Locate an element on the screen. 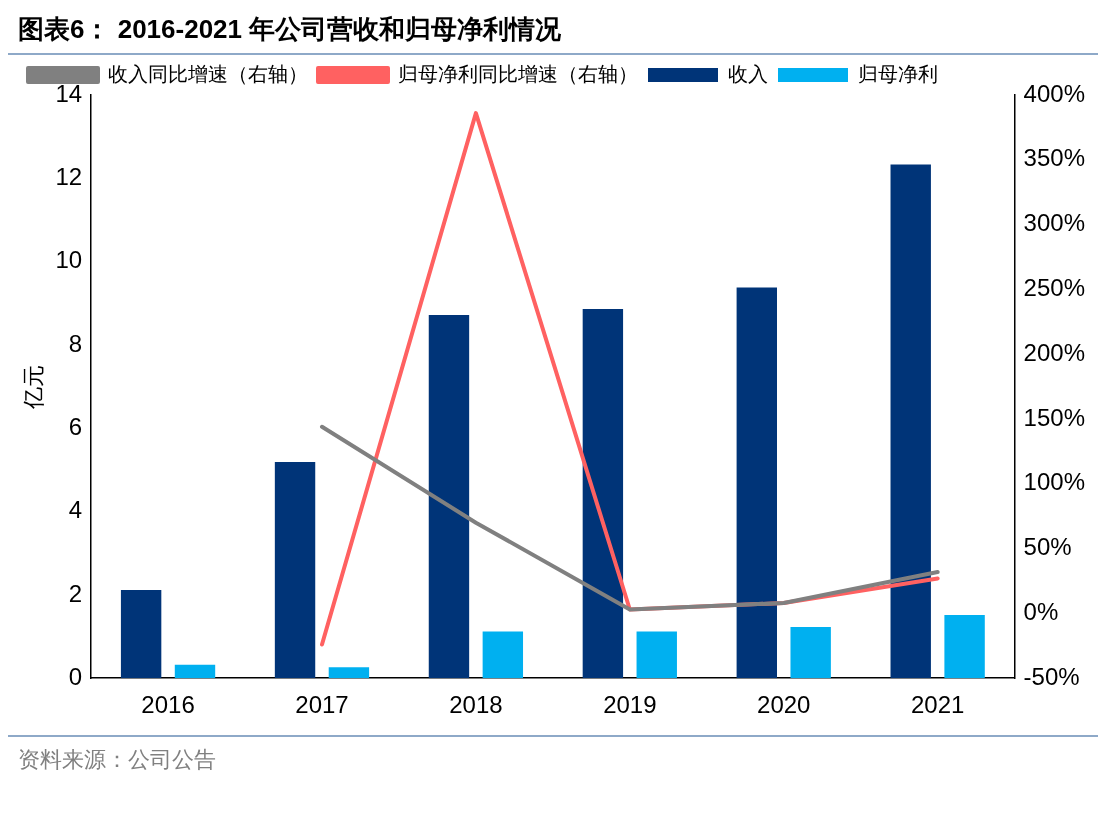  y2-tick-label: 150% is located at coordinates (1054, 417).